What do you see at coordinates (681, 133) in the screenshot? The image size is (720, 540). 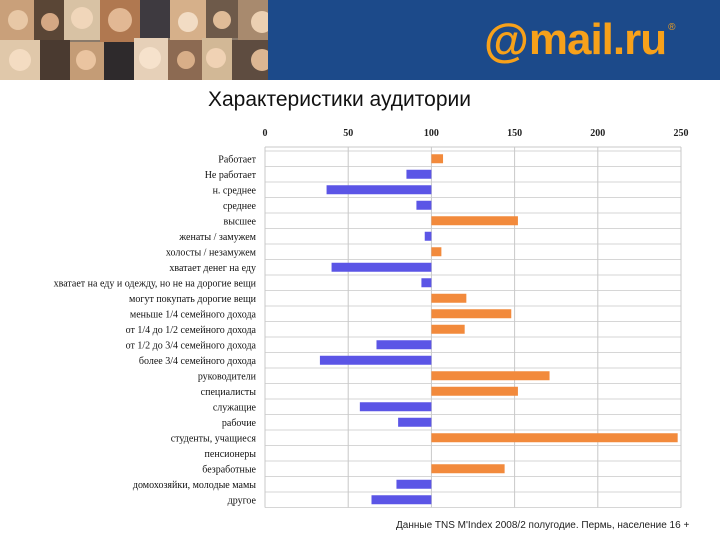 I see `x-tick-label: 250` at bounding box center [681, 133].